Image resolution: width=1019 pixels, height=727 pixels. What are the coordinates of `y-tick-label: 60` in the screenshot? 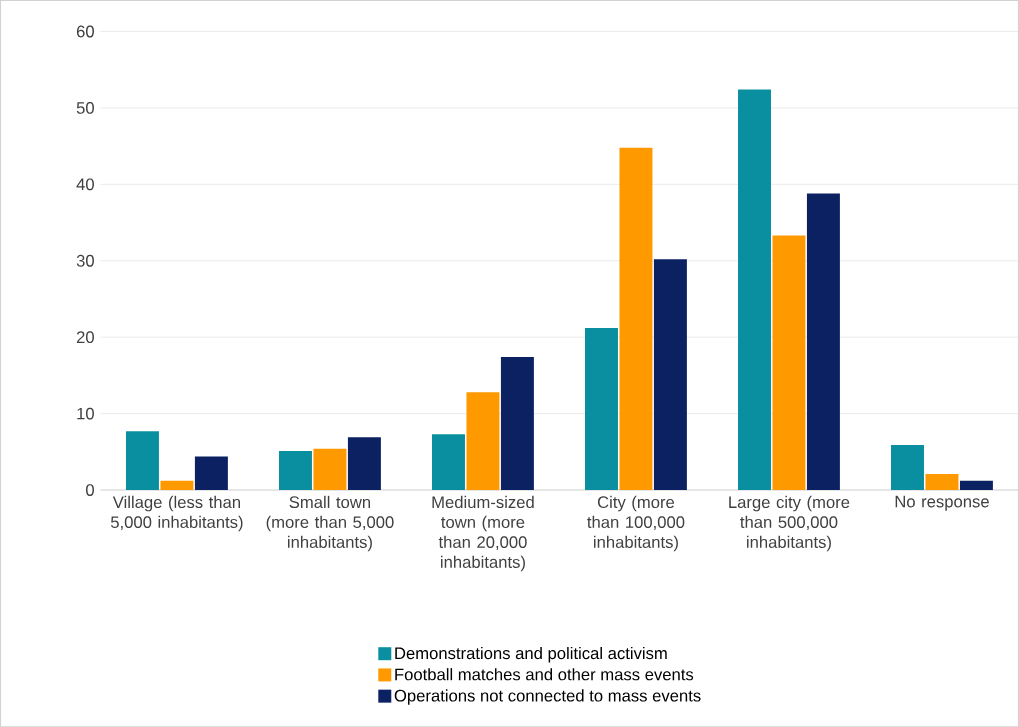 It's located at (85, 31).